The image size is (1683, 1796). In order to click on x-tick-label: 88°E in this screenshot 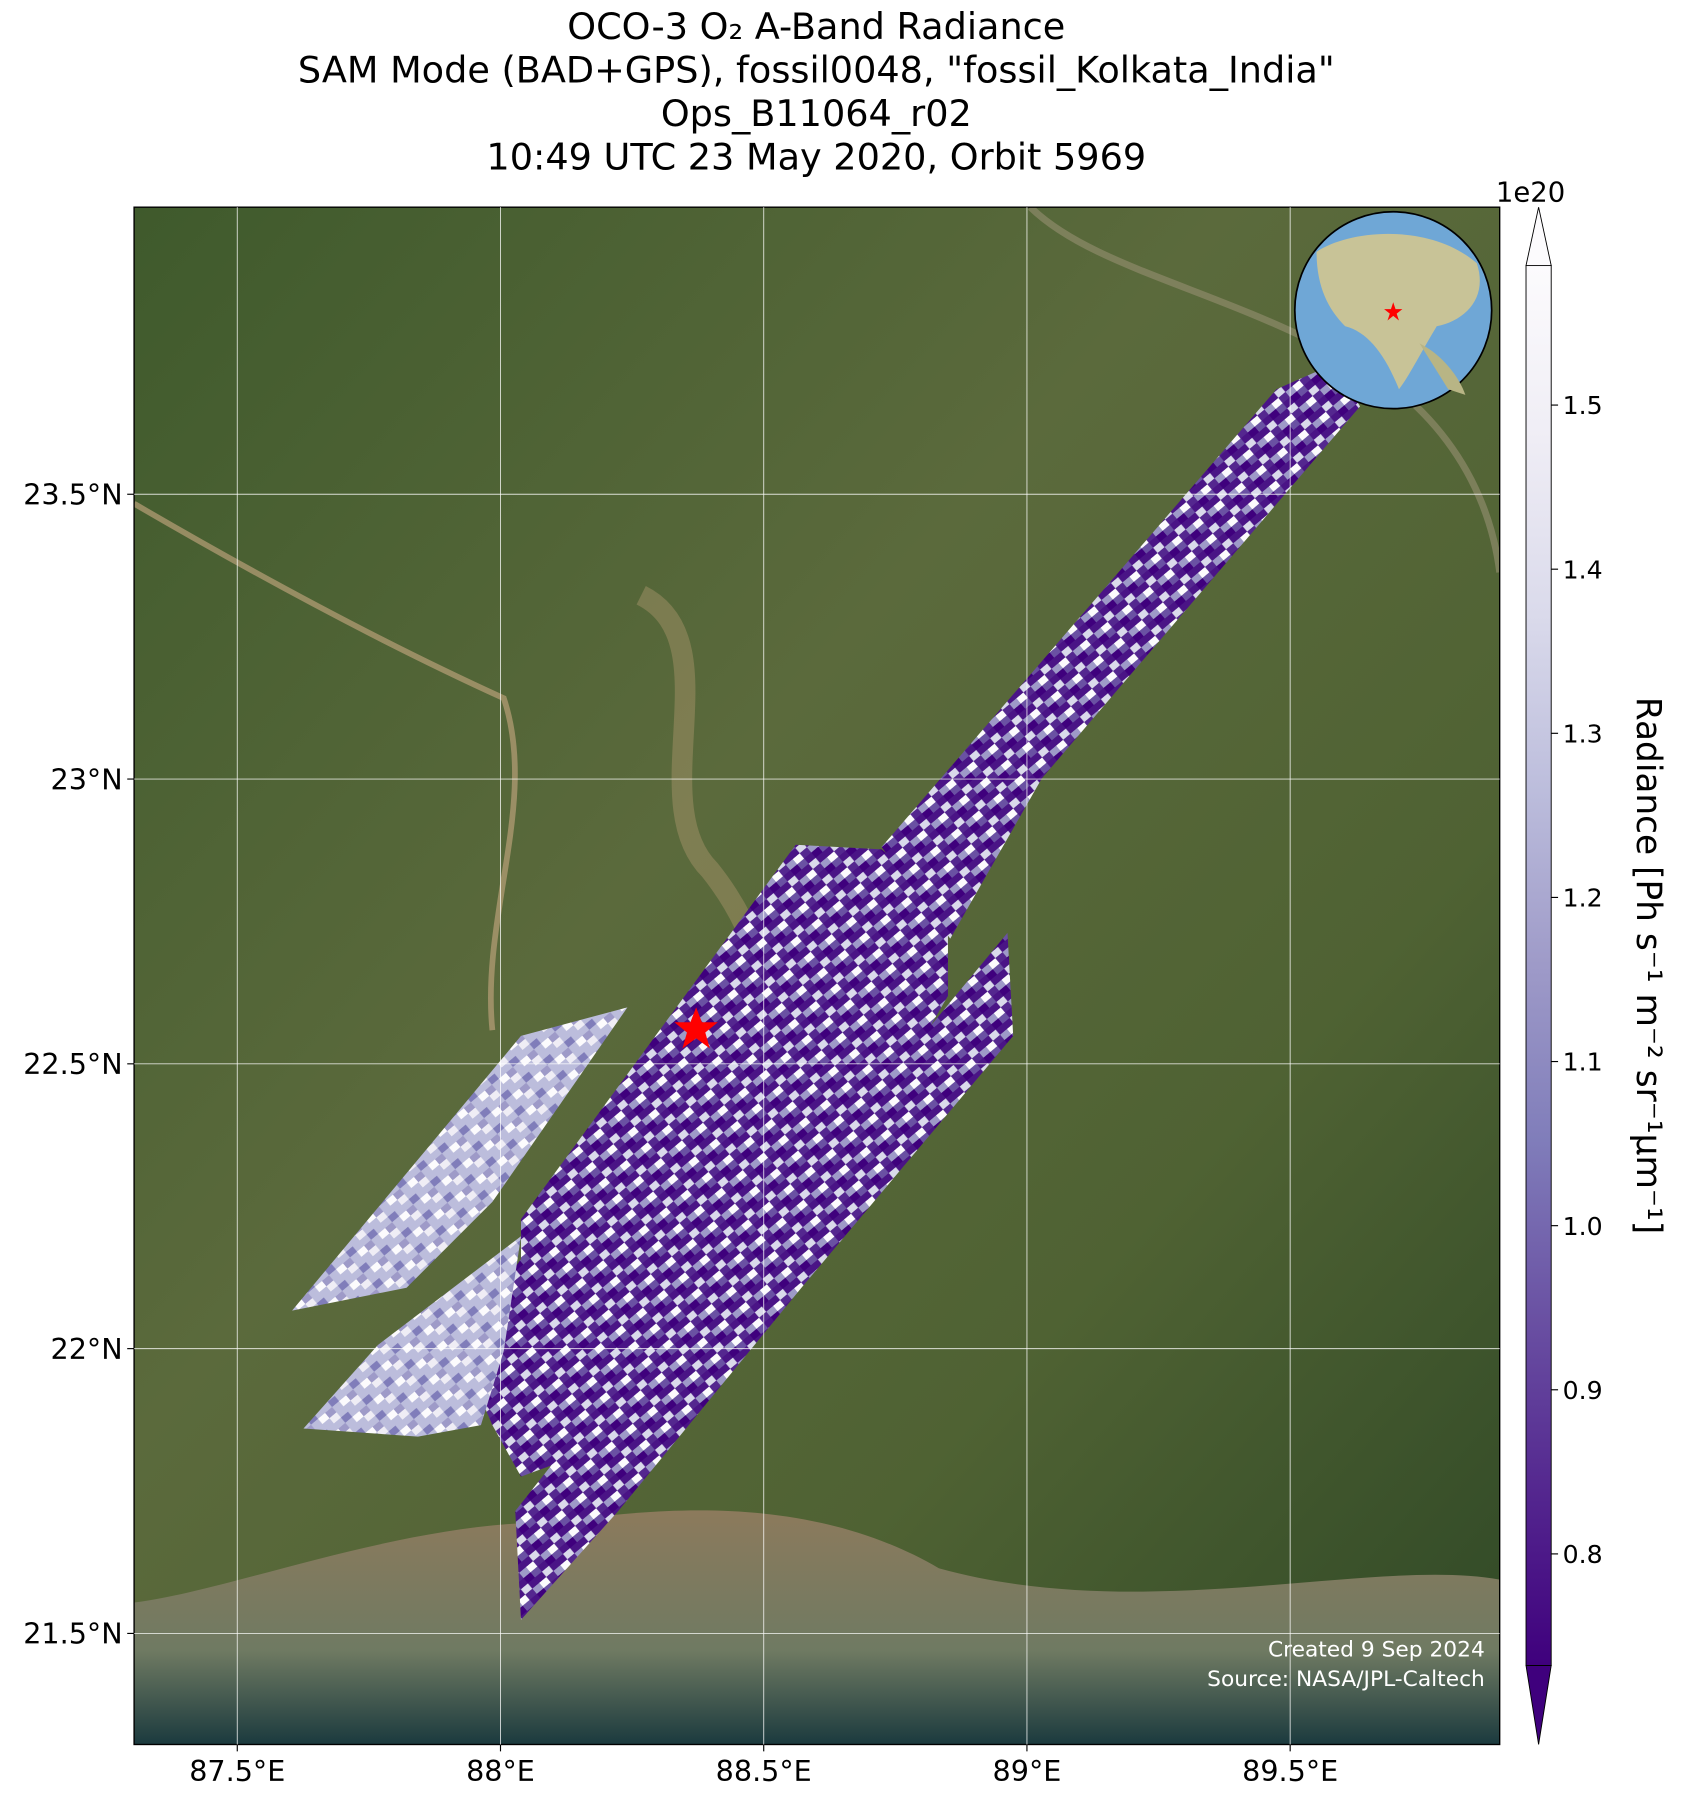, I will do `click(500, 1771)`.